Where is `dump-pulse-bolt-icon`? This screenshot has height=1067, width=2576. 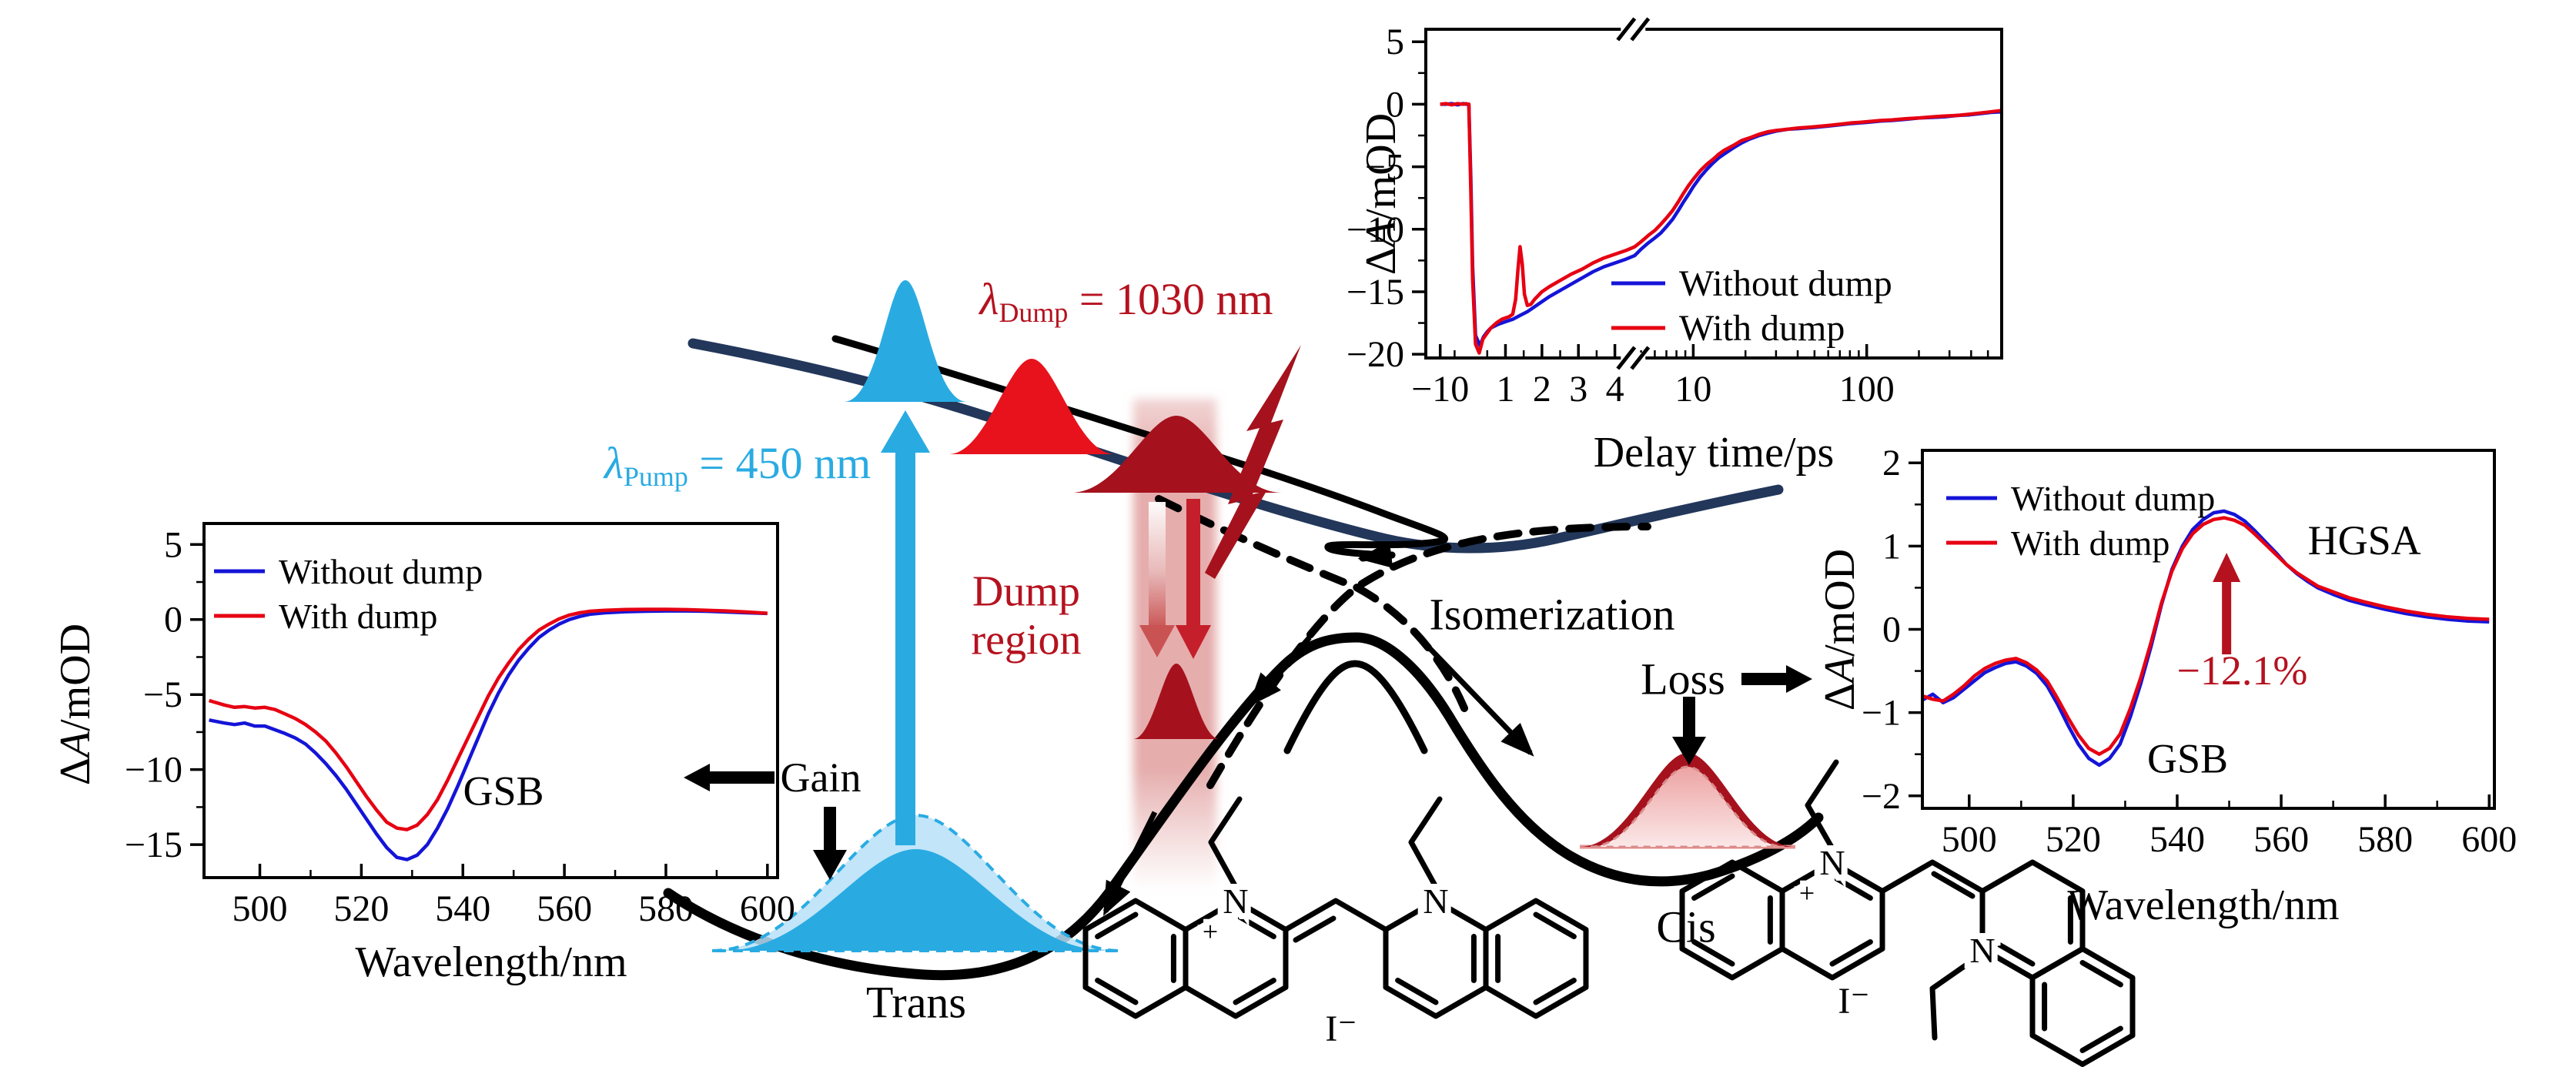
dump-pulse-bolt-icon is located at coordinates (1253, 462).